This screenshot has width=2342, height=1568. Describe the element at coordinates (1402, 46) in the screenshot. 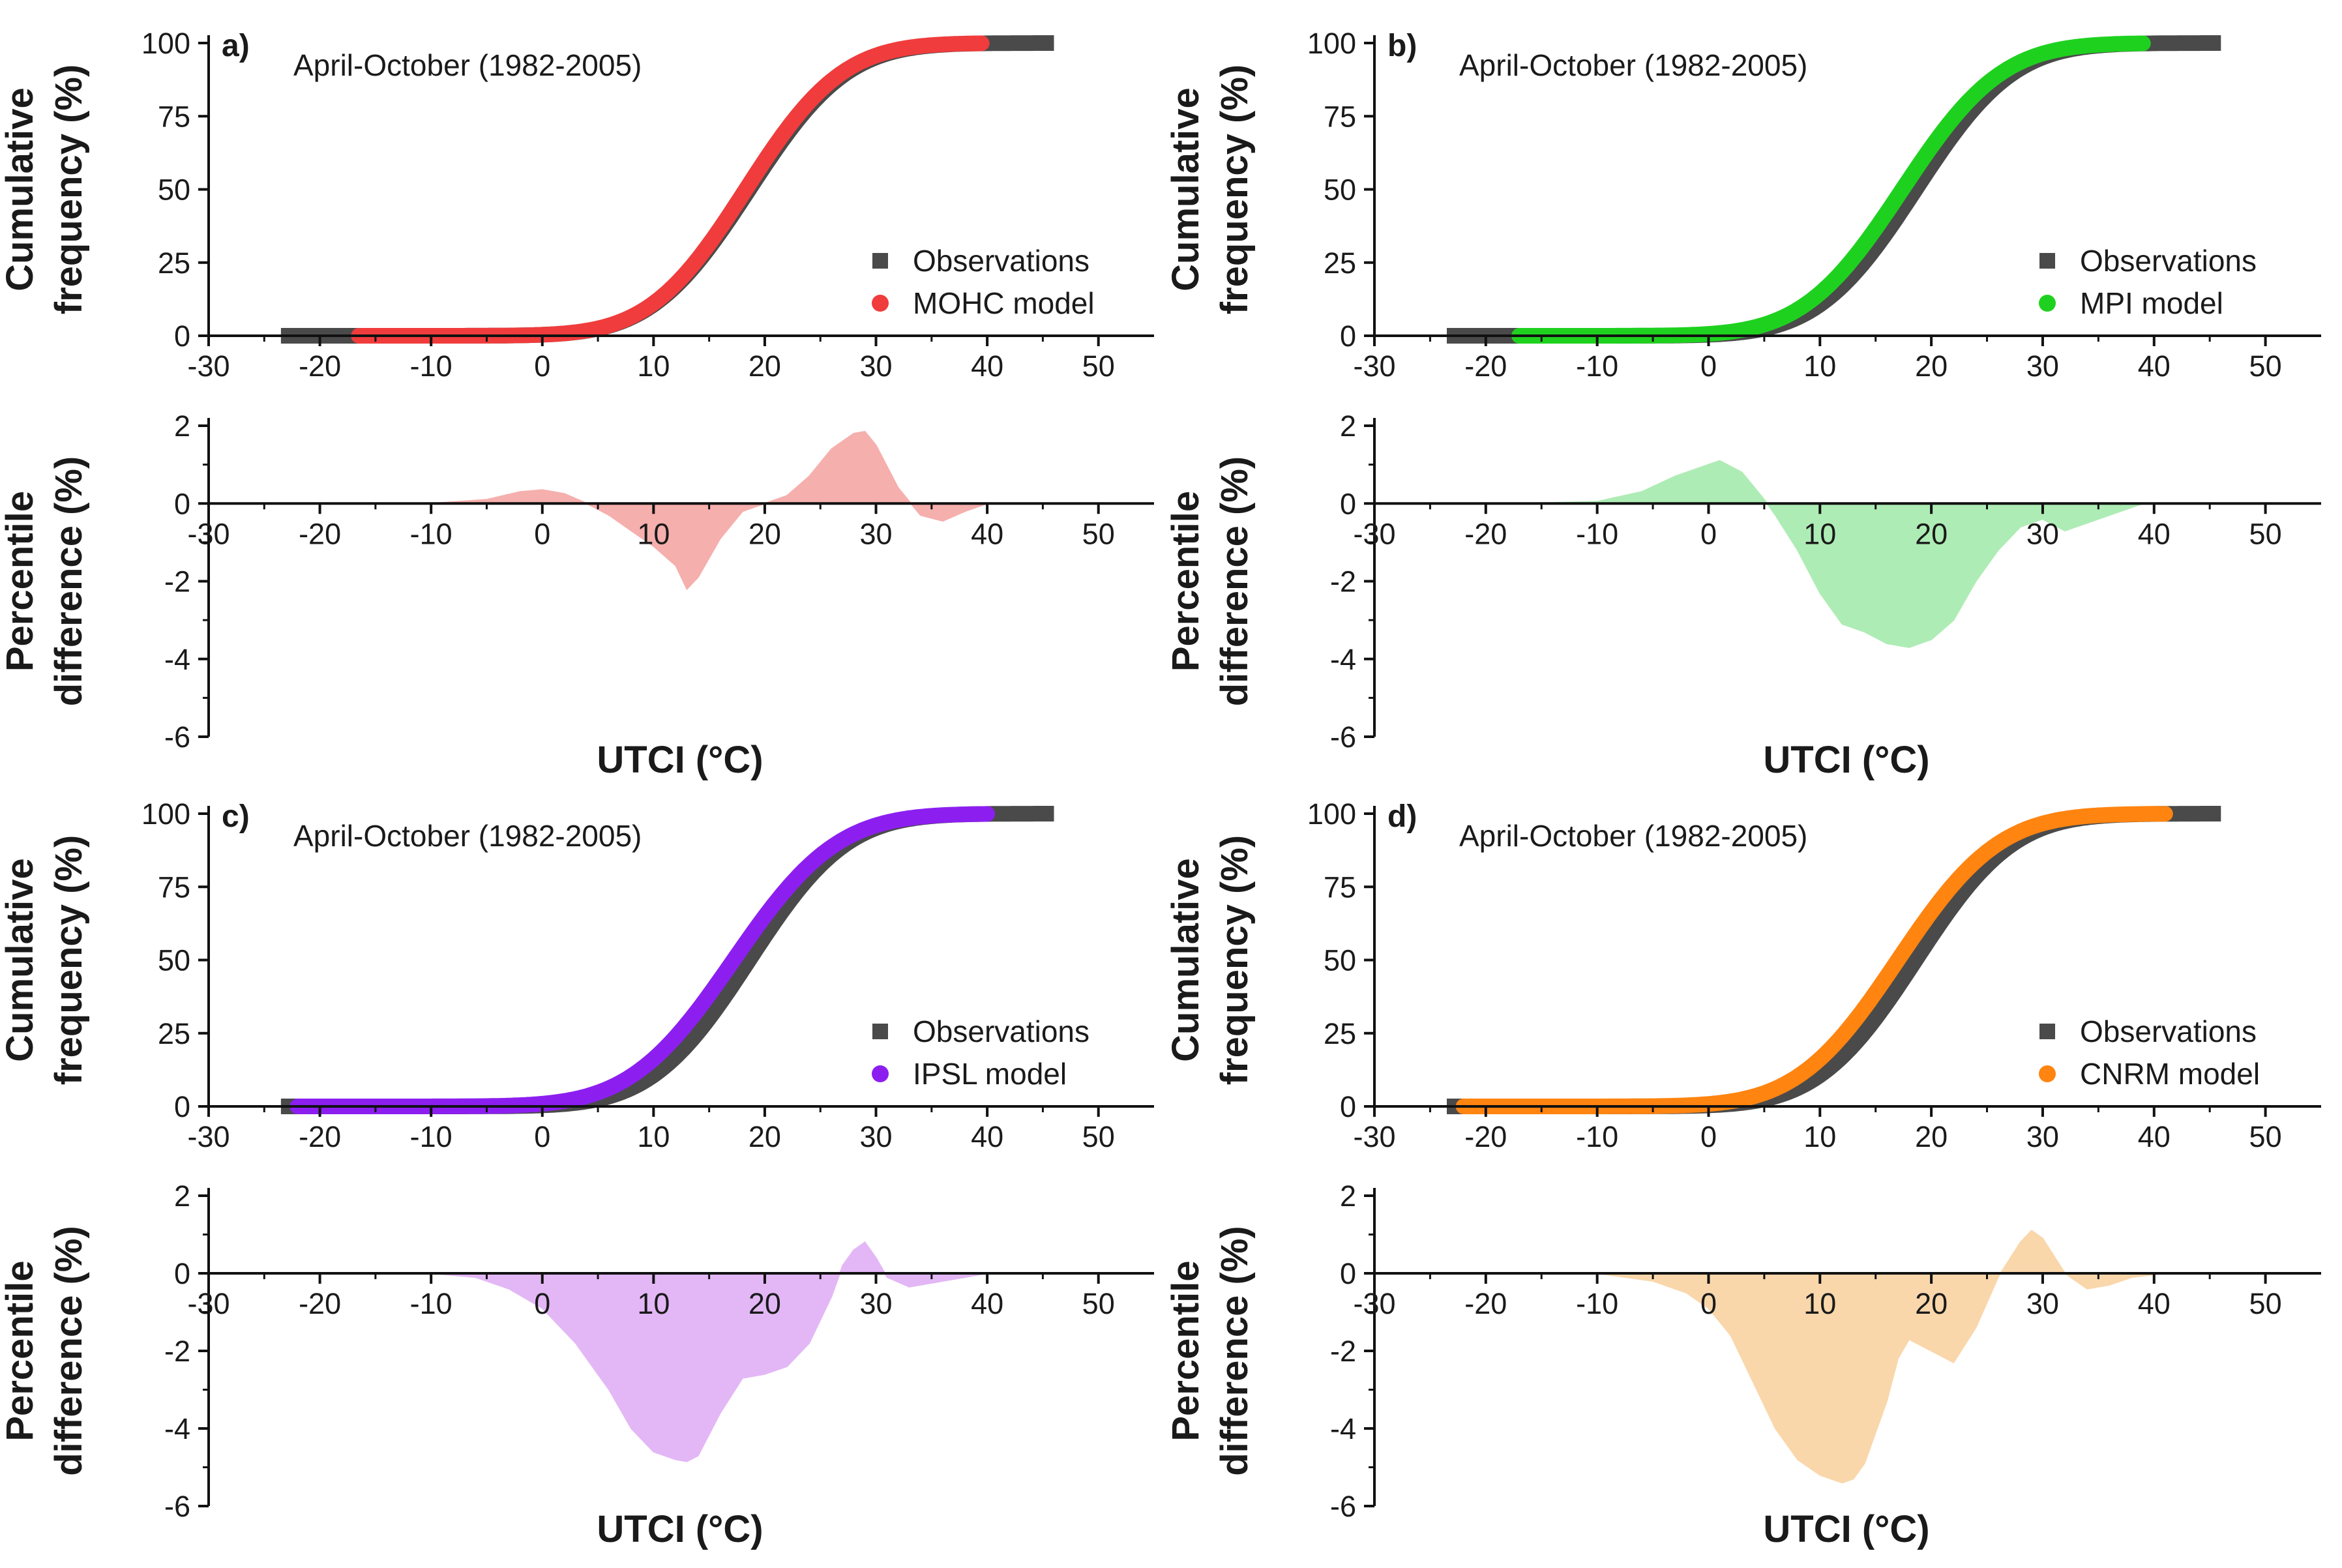

I see `panel-label: b)` at that location.